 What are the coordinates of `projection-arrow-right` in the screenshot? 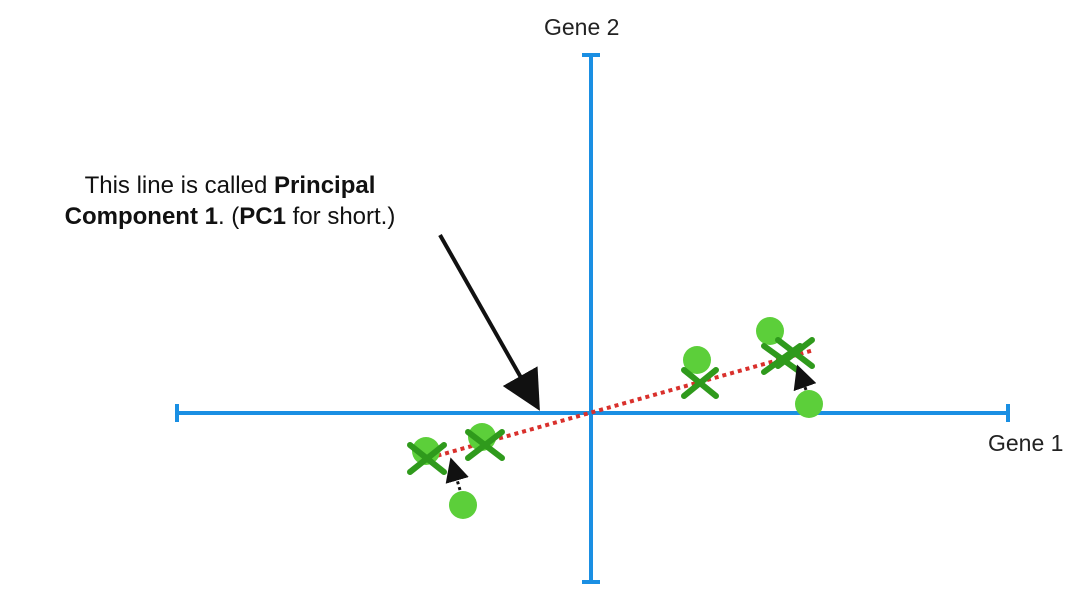 It's located at (805, 378).